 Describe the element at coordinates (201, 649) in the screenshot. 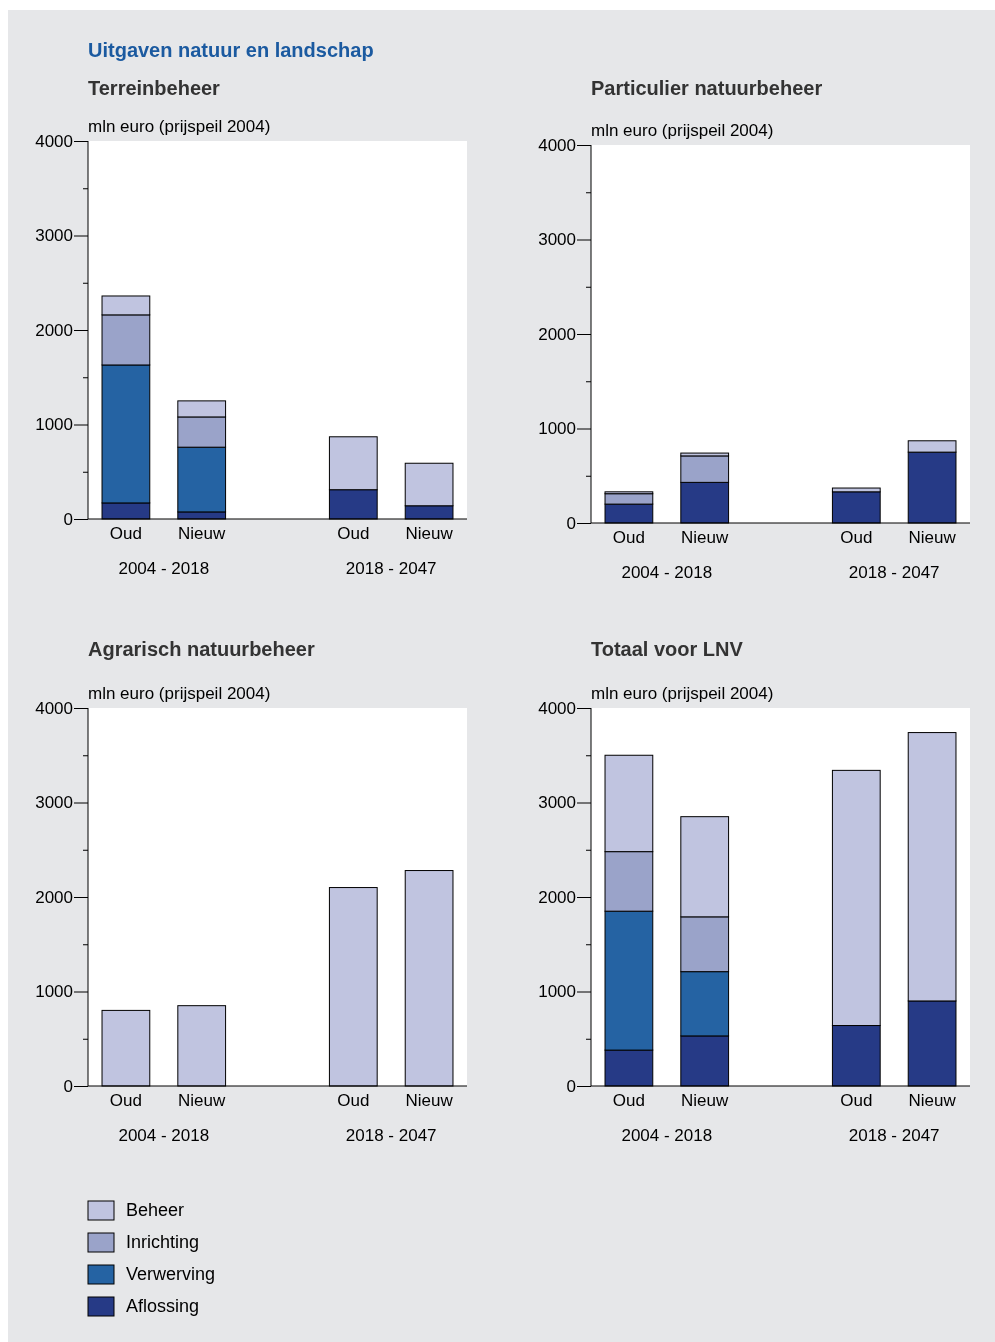

I see `chart-title: Agrarisch natuurbeheer` at that location.